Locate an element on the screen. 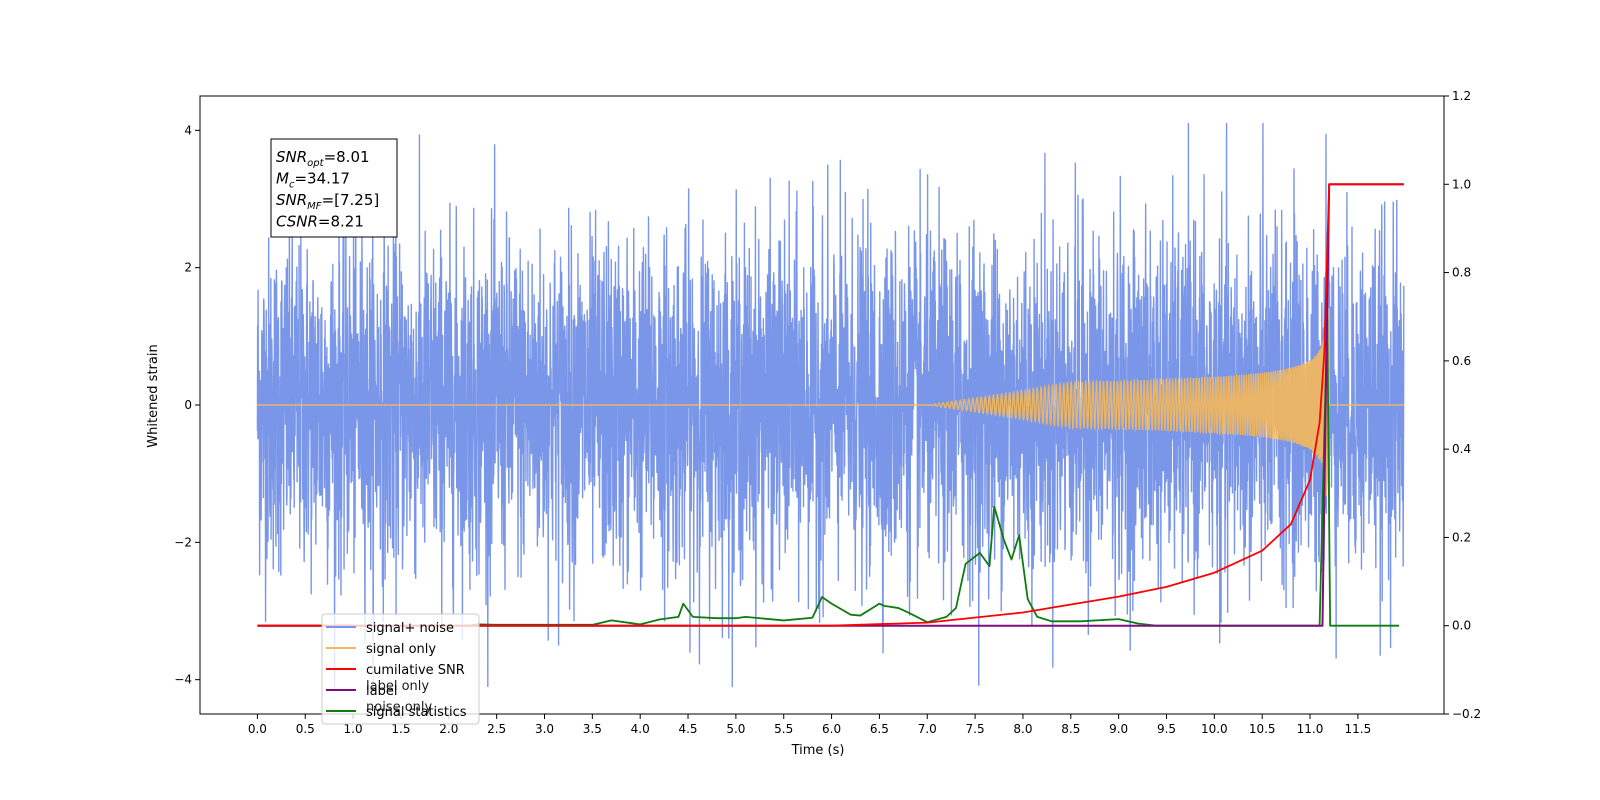  y2-tick-label: 0.6 is located at coordinates (1461, 361).